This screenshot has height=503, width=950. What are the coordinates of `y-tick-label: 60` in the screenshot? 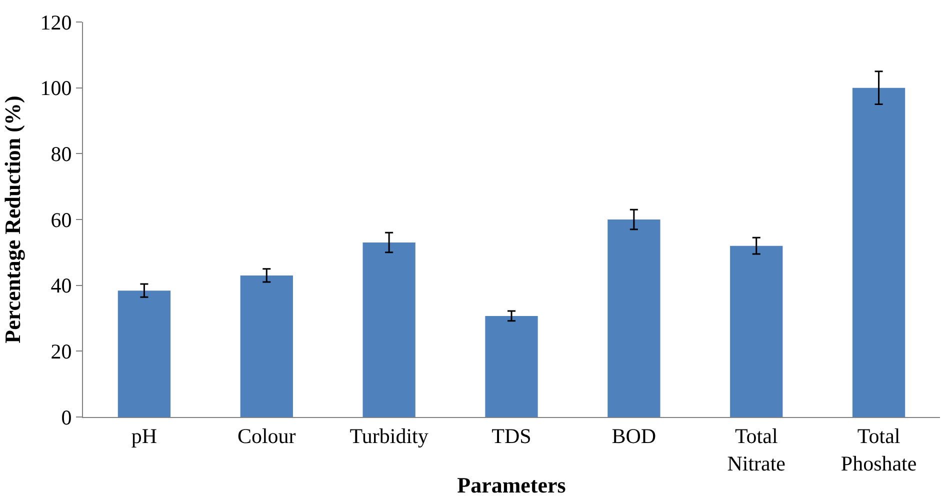 It's located at (61, 220).